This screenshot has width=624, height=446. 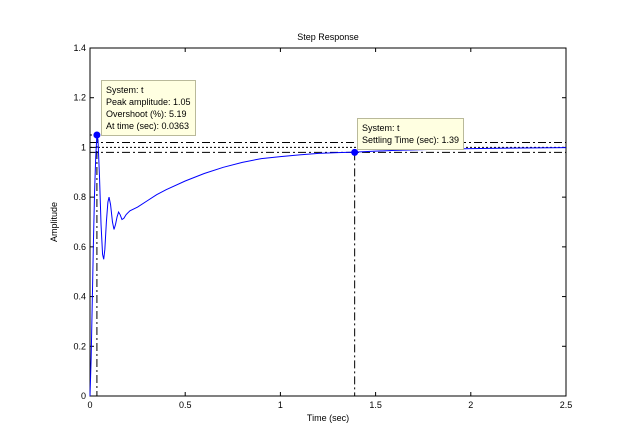 What do you see at coordinates (97, 135) in the screenshot?
I see `peak-marker` at bounding box center [97, 135].